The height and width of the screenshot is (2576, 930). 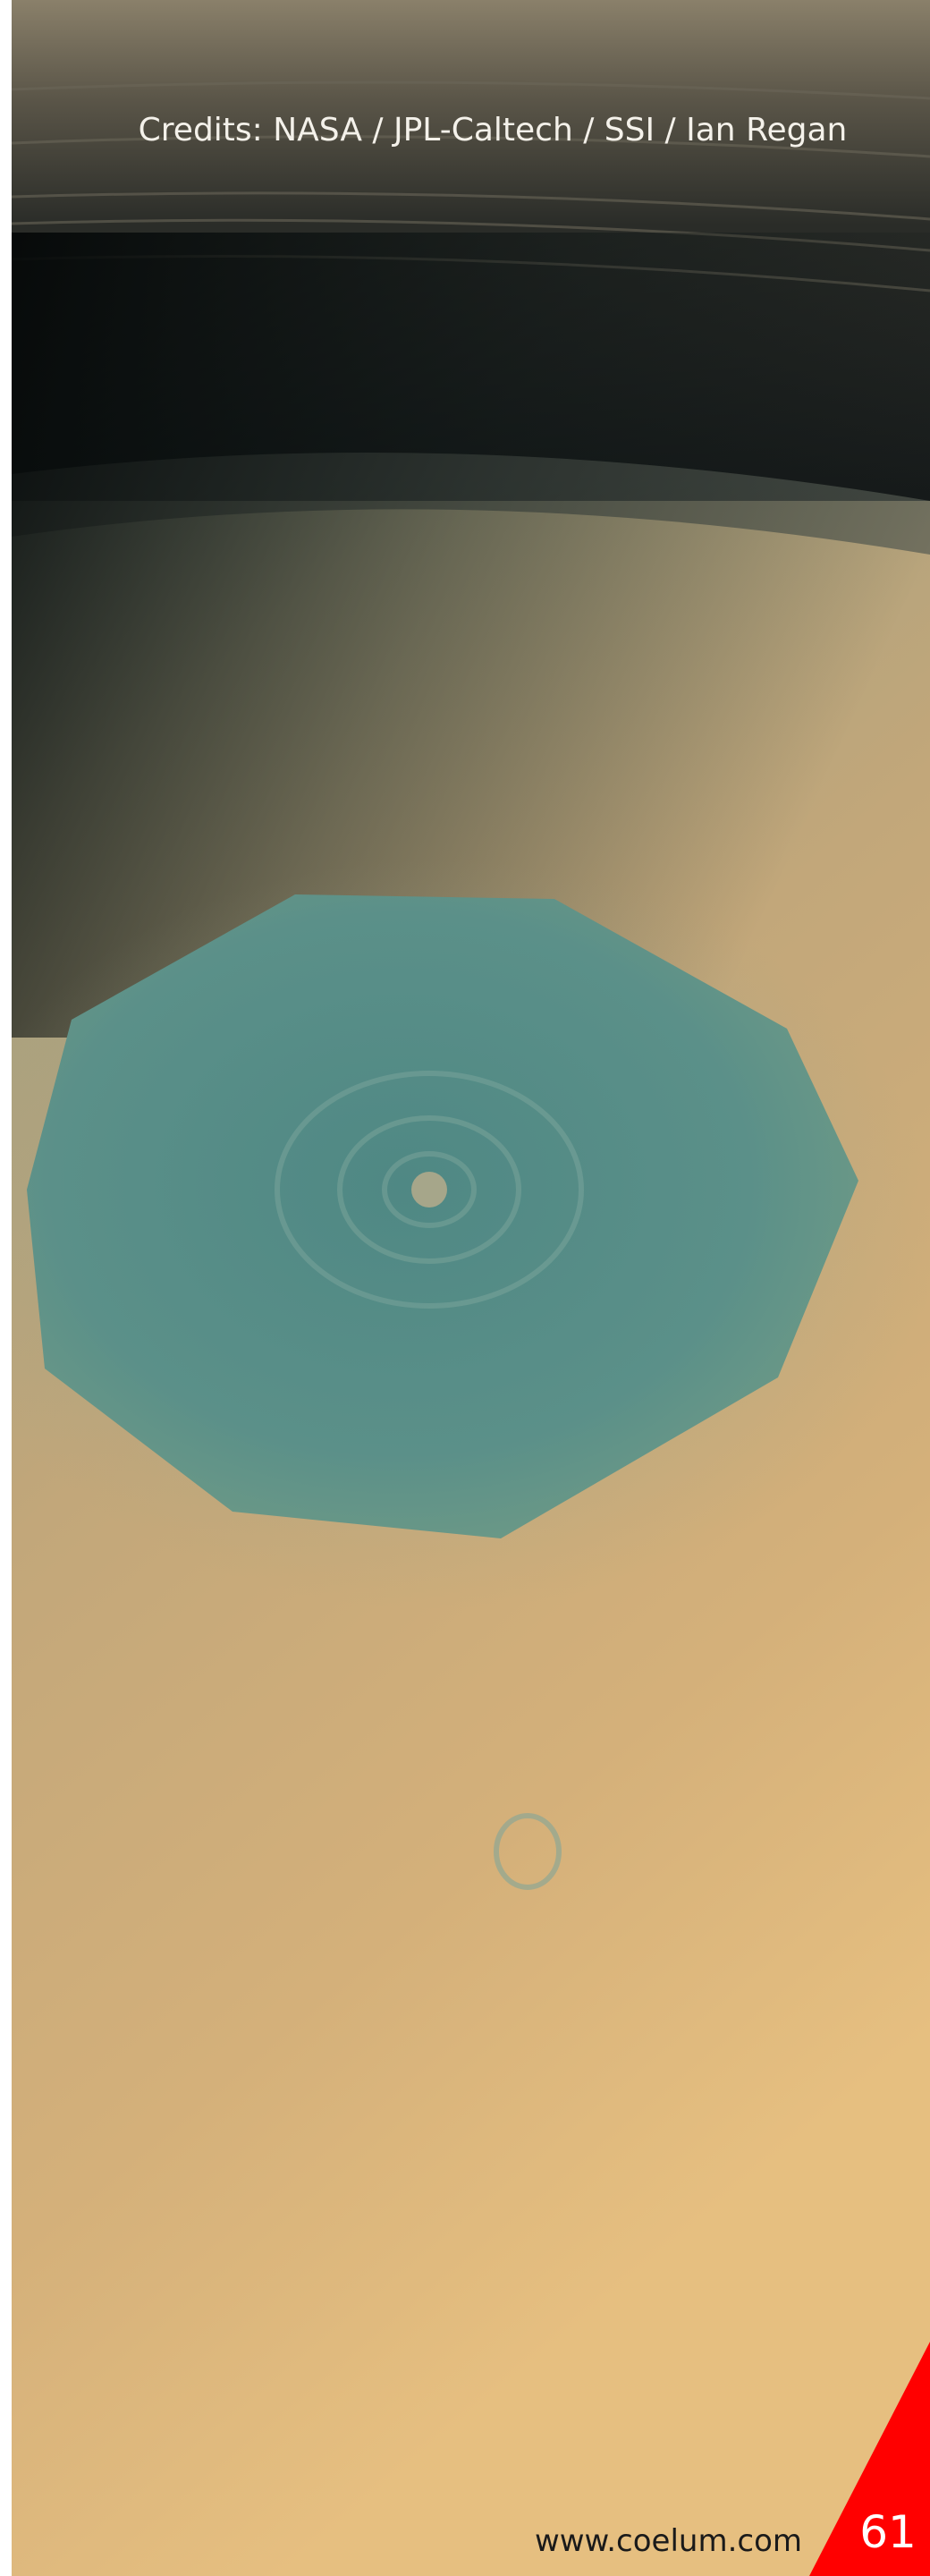 I want to click on page-number: 61, so click(x=888, y=2532).